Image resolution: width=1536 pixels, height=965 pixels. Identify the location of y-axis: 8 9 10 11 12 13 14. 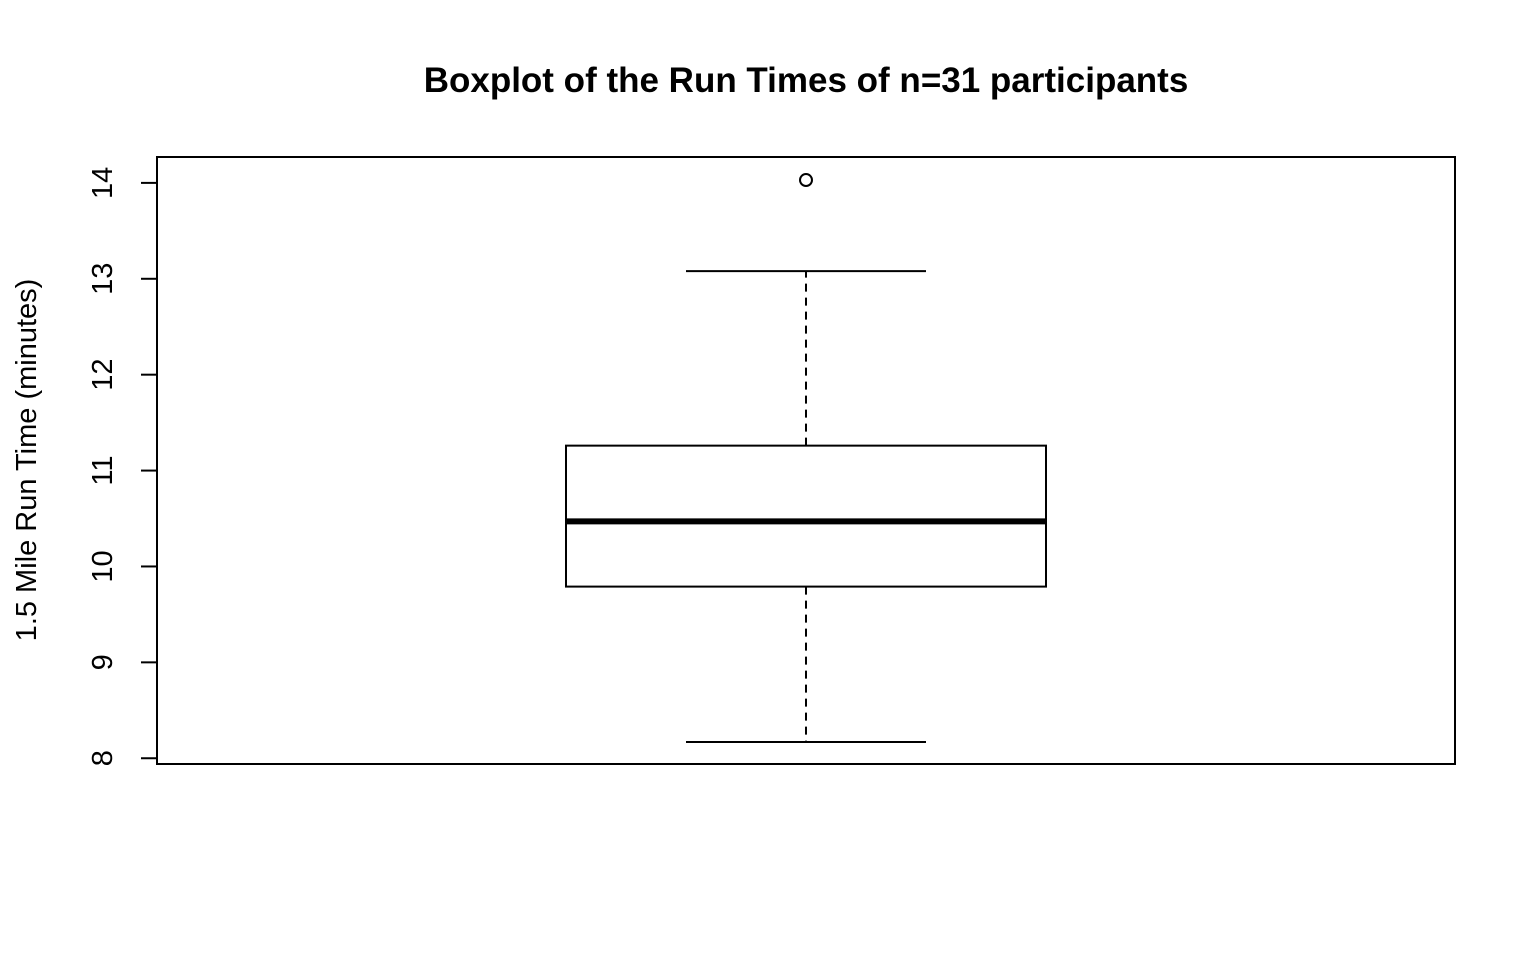
(122, 466).